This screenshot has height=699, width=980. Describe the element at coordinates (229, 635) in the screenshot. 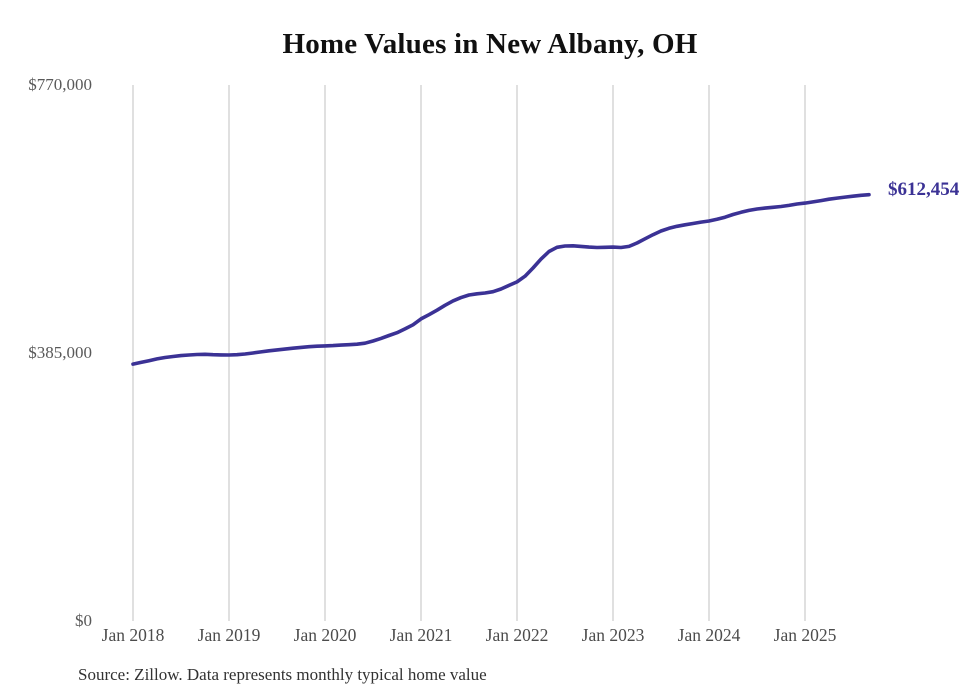

I see `x-axis-label: Jan 2019` at that location.